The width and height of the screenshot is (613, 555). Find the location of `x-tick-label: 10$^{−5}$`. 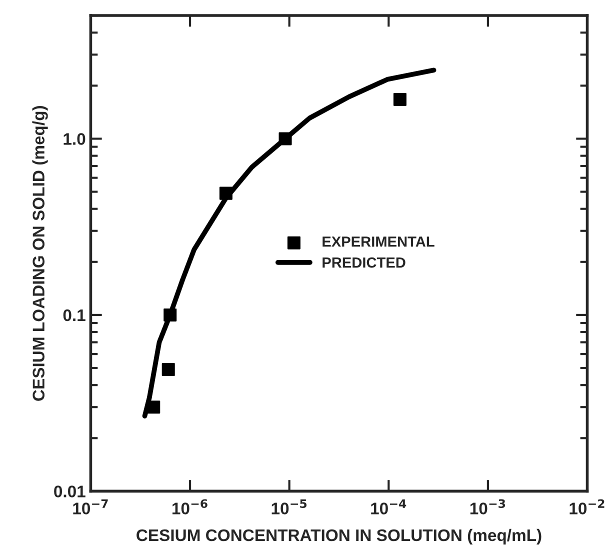

x-tick-label: 10$^{−5}$ is located at coordinates (289, 506).